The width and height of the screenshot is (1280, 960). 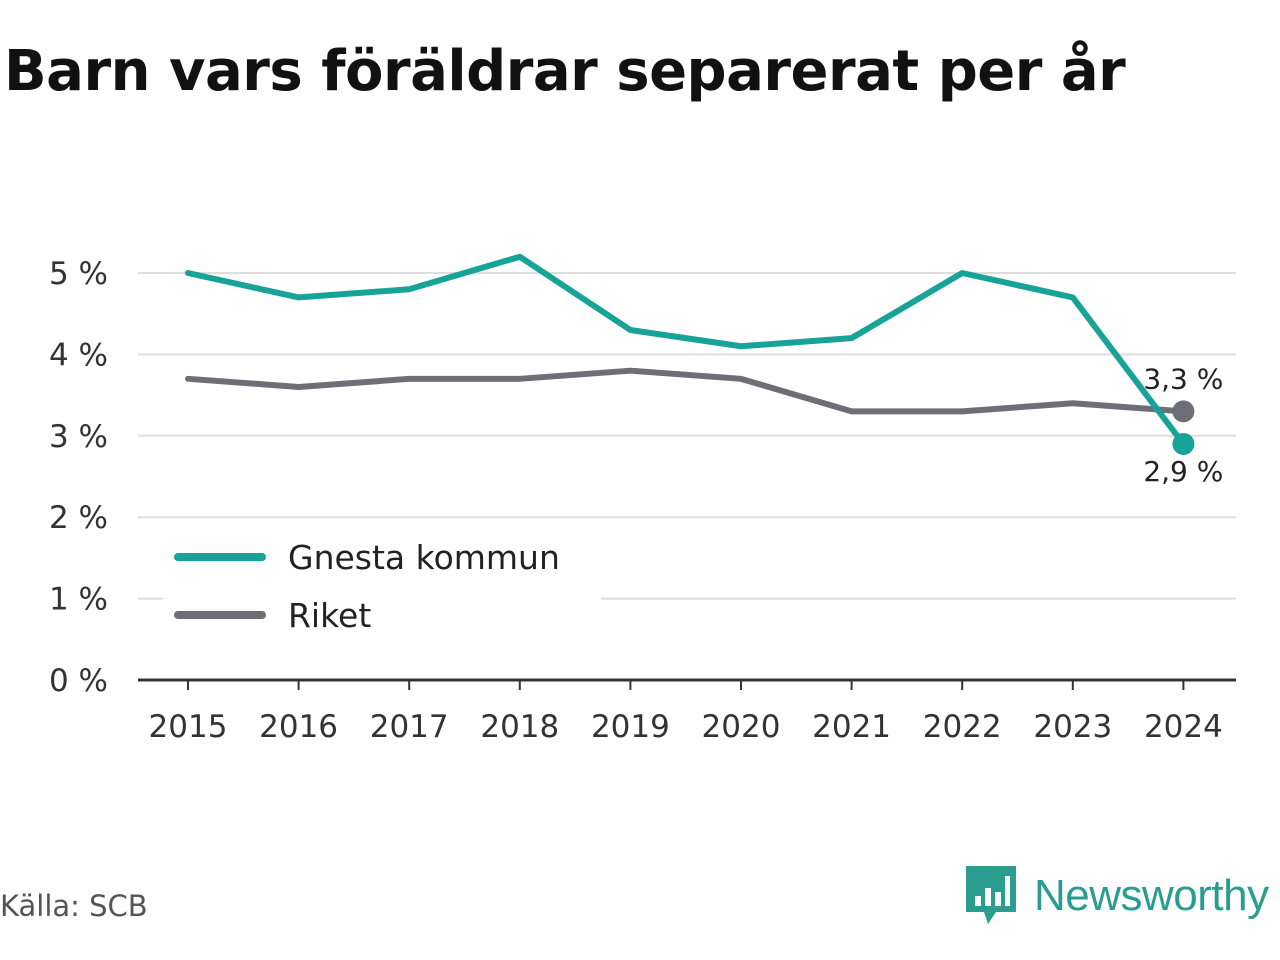 I want to click on end-value-label: 2,9 %, so click(x=1183, y=471).